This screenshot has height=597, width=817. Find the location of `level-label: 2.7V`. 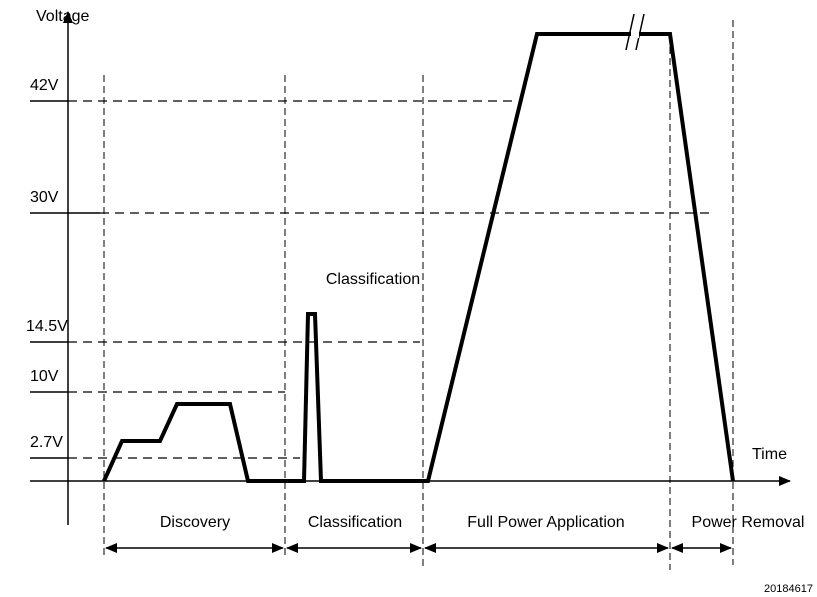

level-label: 2.7V is located at coordinates (46, 442).